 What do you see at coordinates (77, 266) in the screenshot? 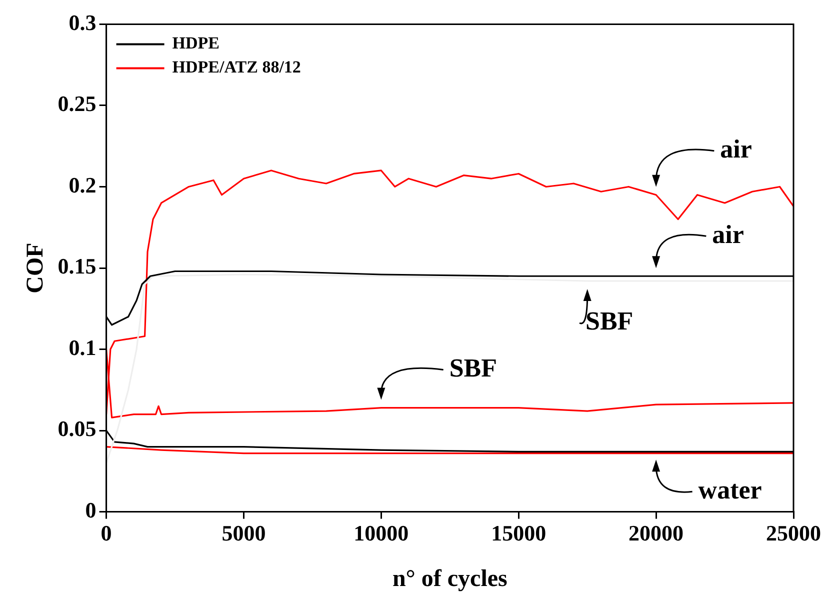
I see `y-tick-label: 0.15` at bounding box center [77, 266].